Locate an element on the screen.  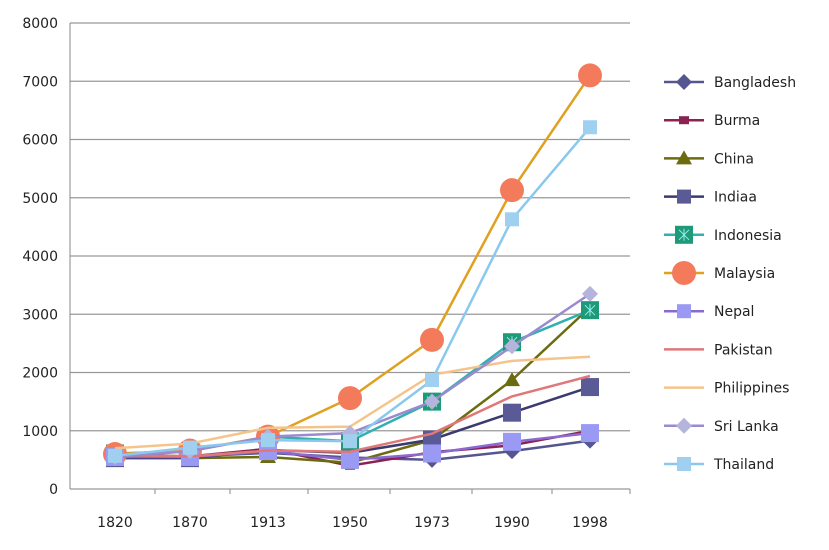
y-tick-label: 6000 is located at coordinates (40, 141).